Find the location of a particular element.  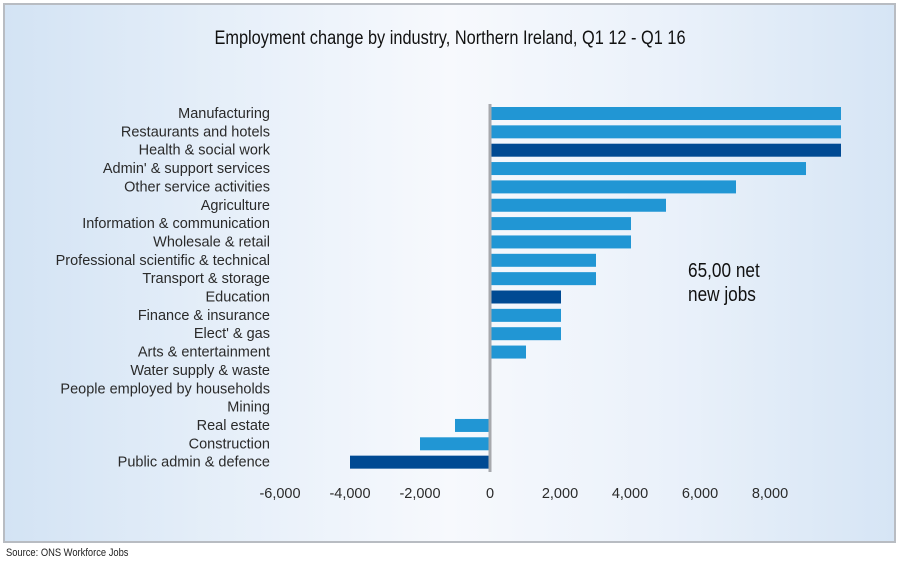

bar-manufacturing is located at coordinates (666, 113).